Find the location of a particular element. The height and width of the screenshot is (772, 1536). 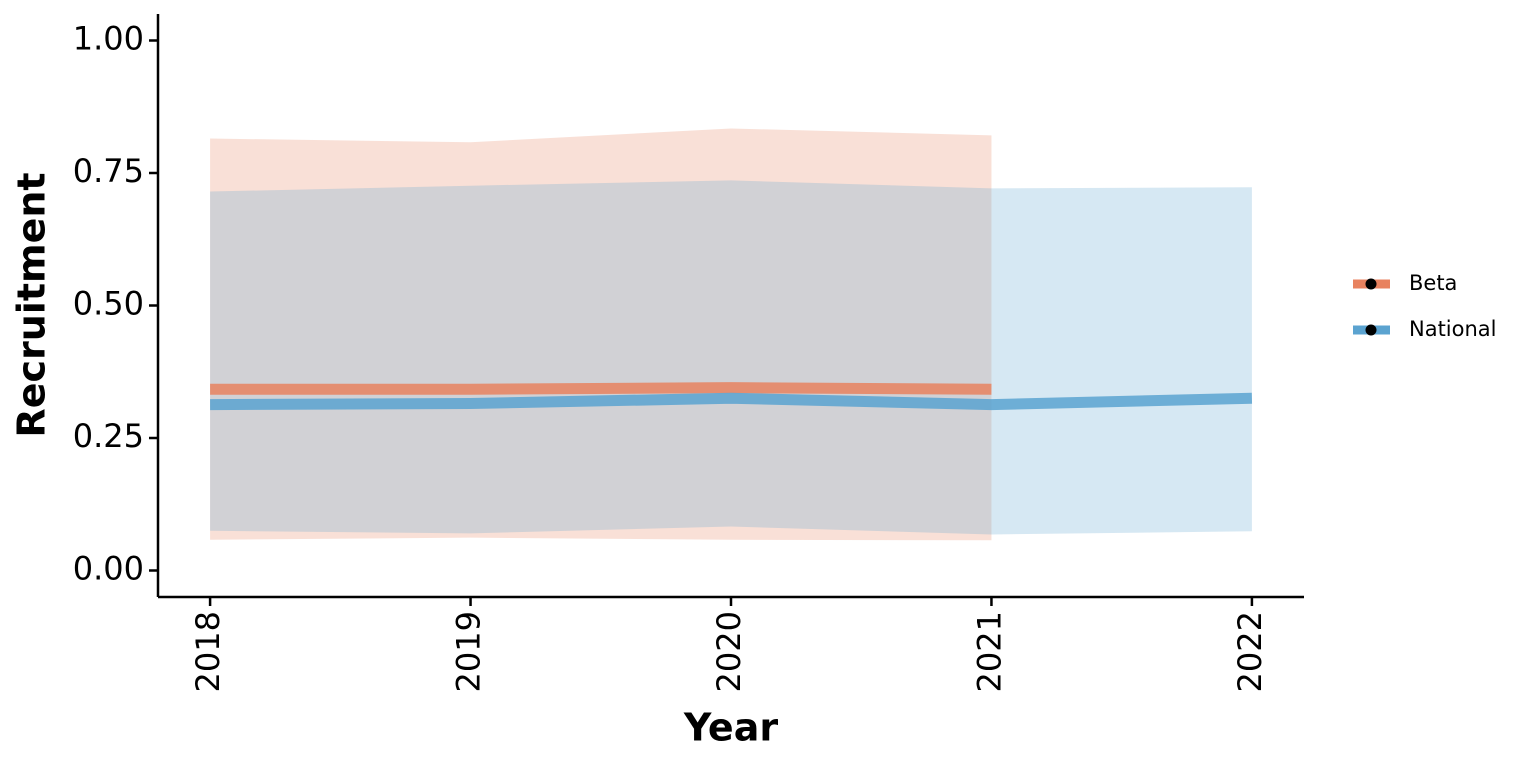

x-tick-label: 2020 is located at coordinates (729, 651).